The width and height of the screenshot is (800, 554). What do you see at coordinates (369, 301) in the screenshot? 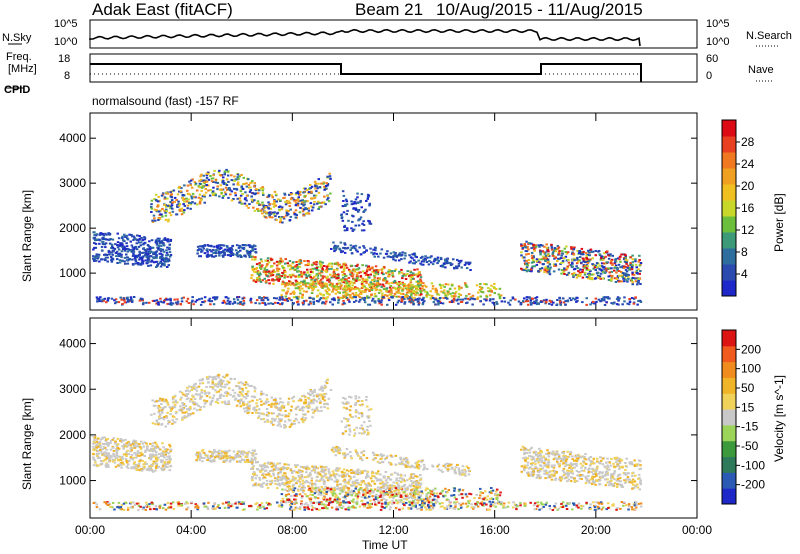
I see `power-echo-h` at bounding box center [369, 301].